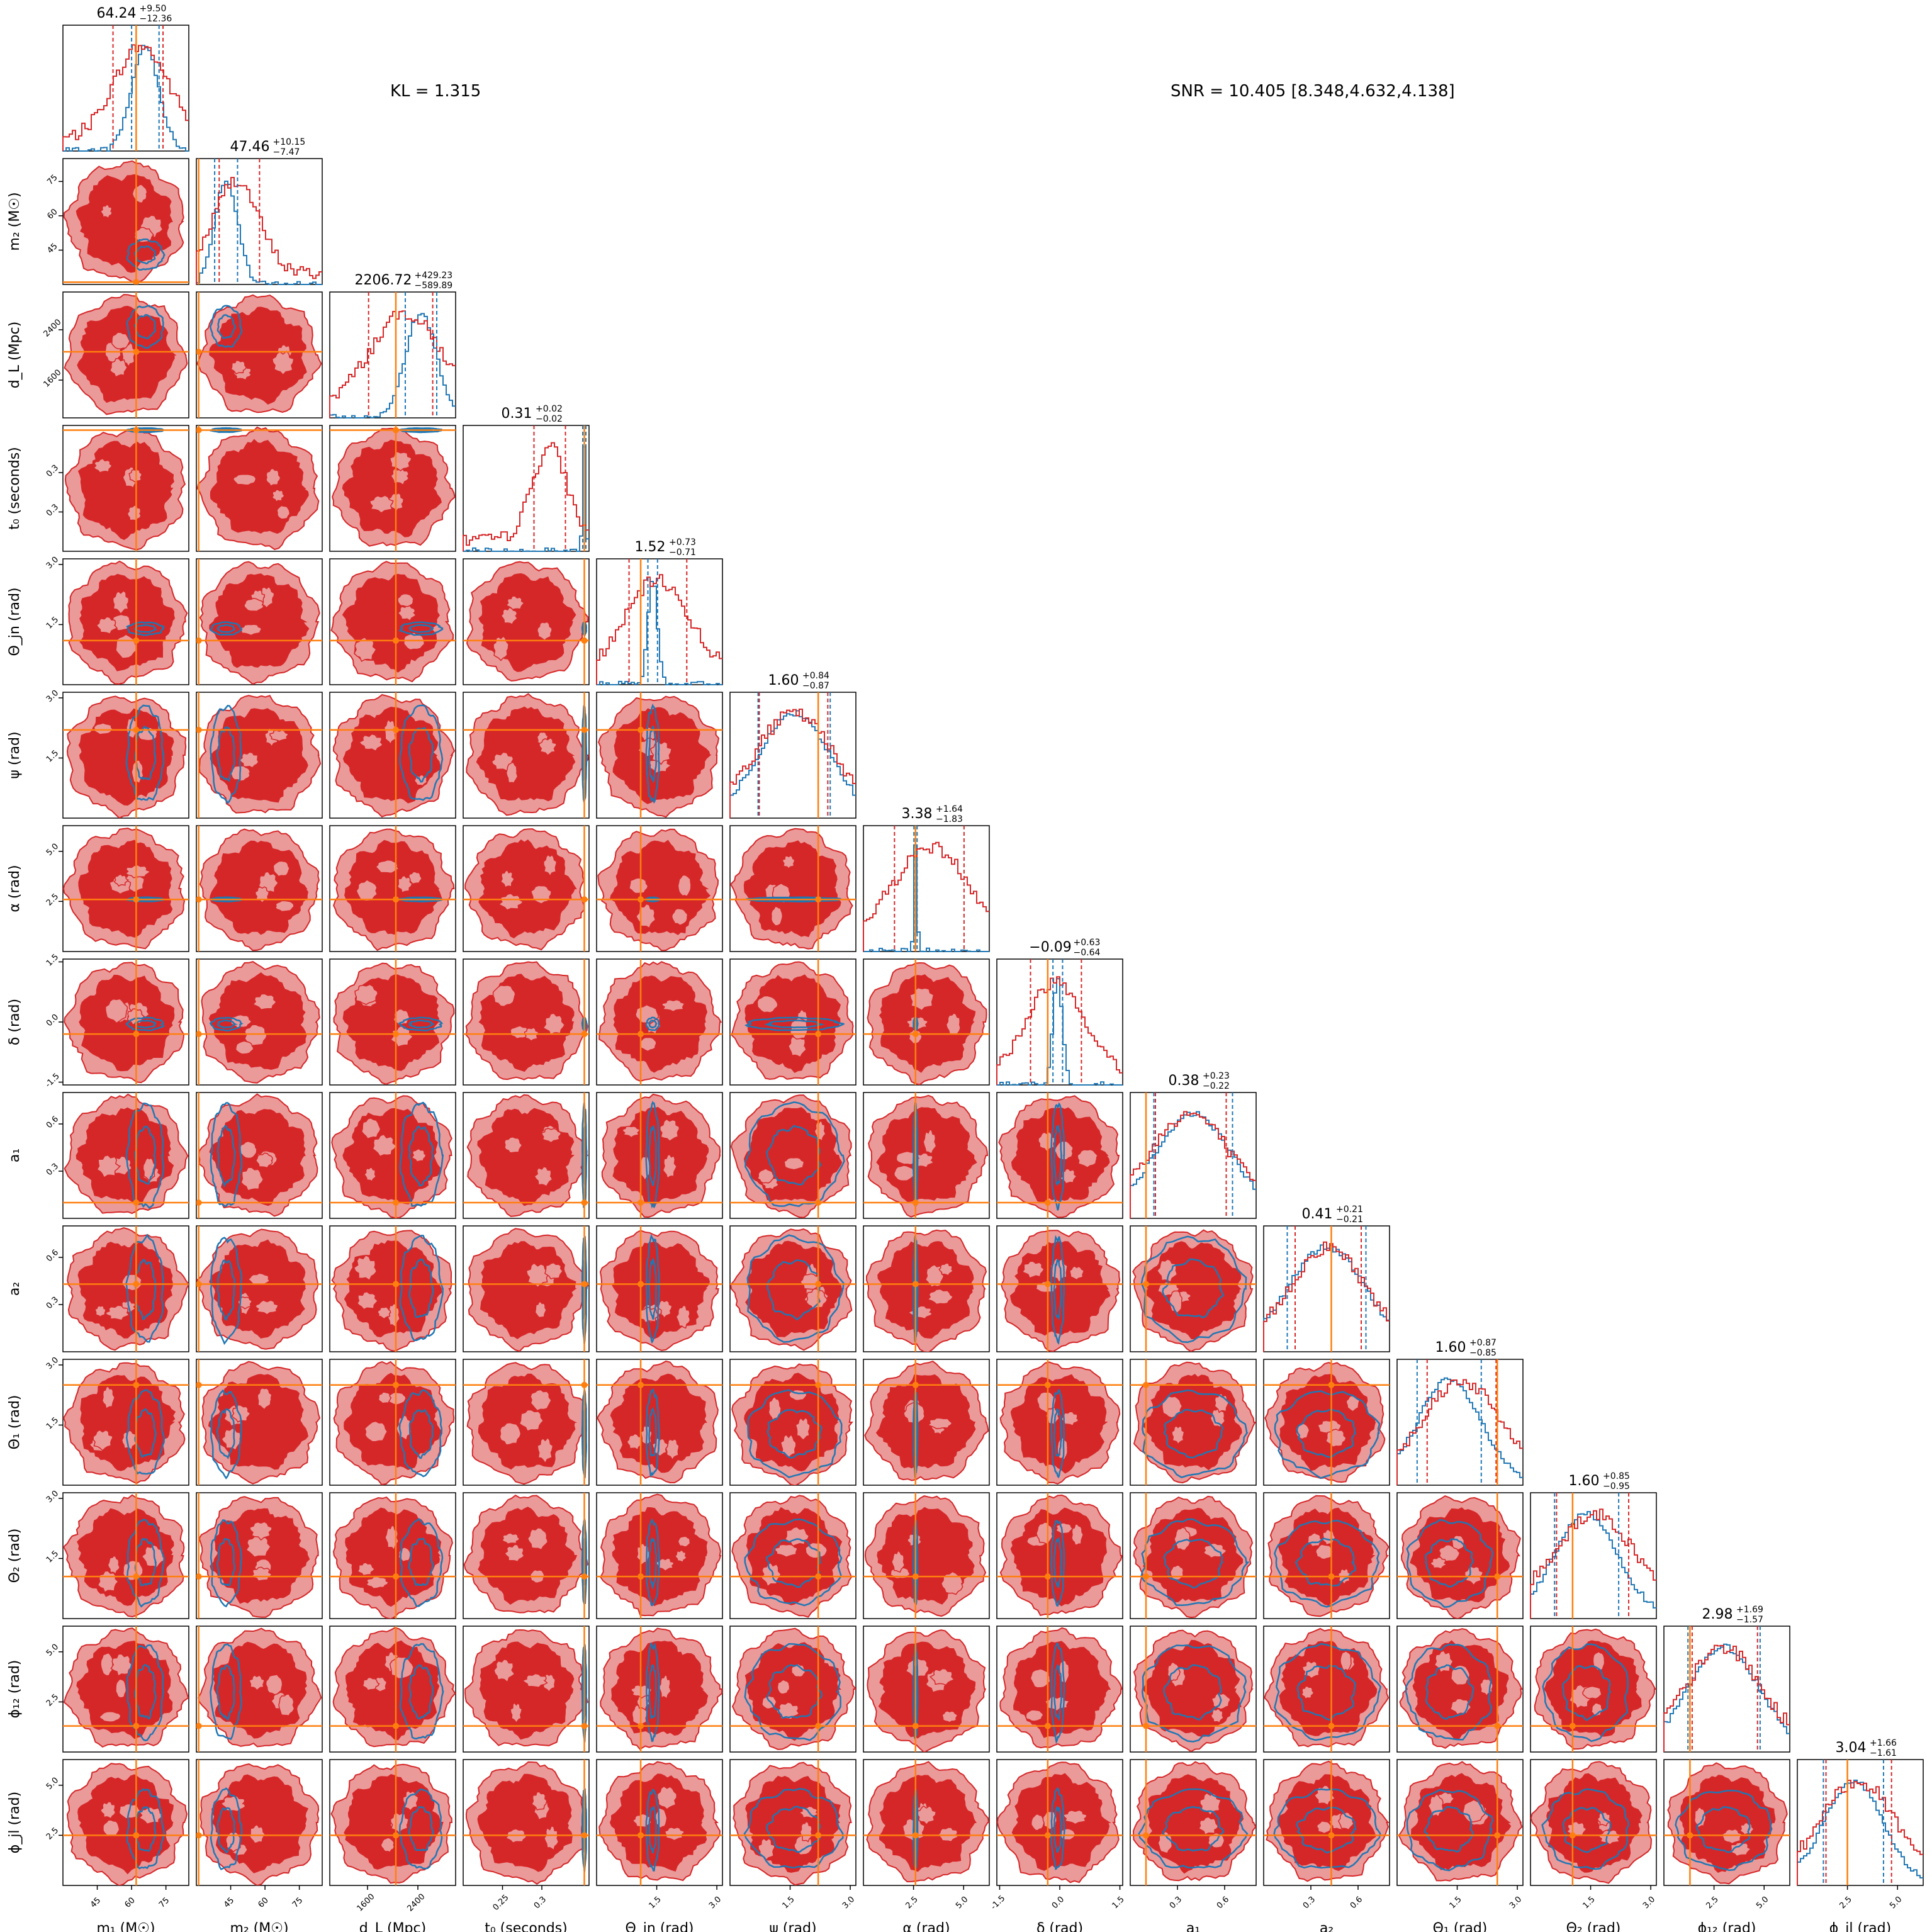  Describe the element at coordinates (52, 899) in the screenshot. I see `y-tick-label: 2.5` at that location.